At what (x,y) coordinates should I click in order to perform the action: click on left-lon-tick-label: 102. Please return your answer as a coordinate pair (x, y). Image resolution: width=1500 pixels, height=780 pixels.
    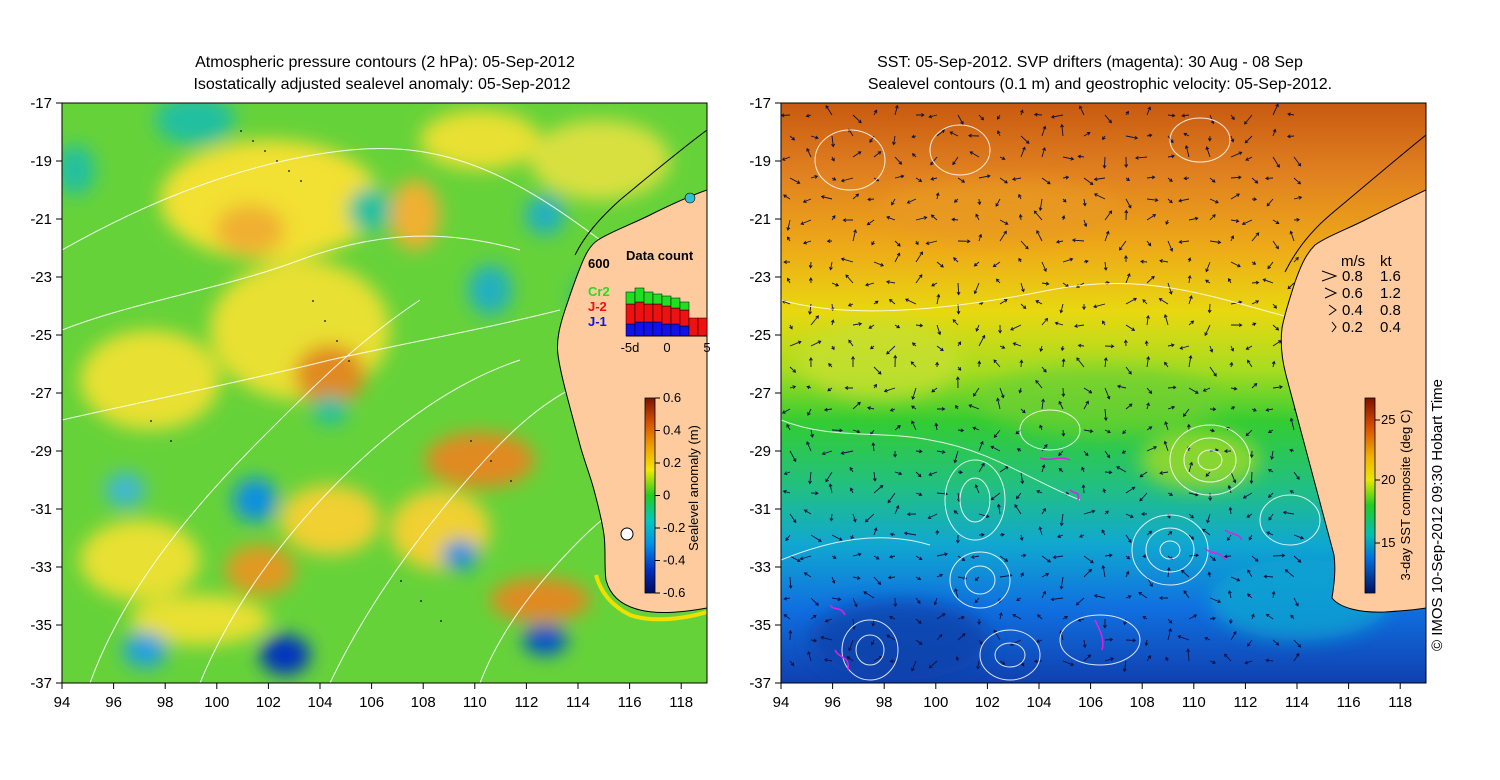
    Looking at the image, I should click on (268, 702).